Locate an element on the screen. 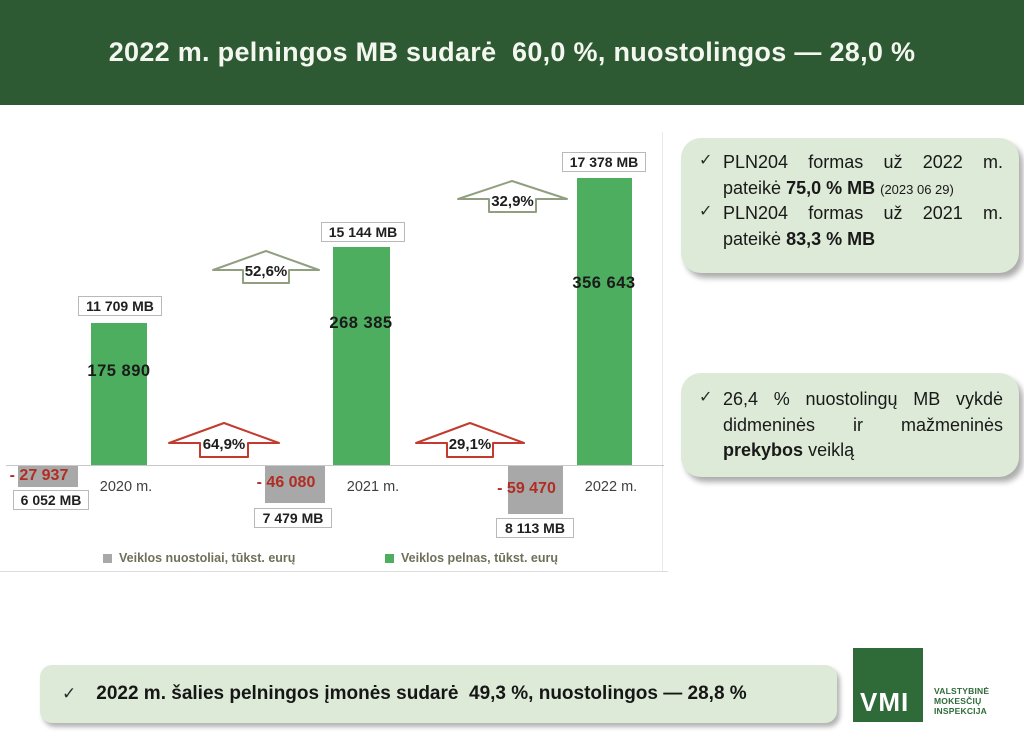 This screenshot has width=1024, height=738. profit-growth-arrow-up-icon: 52,6% is located at coordinates (266, 267).